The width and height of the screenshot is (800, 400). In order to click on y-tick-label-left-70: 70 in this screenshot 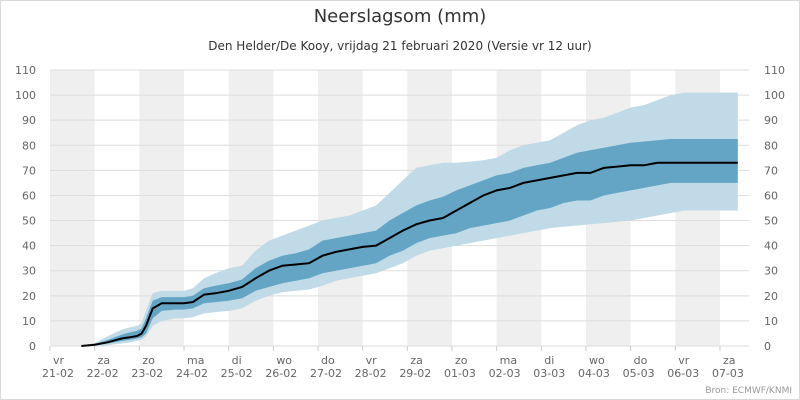, I will do `click(29, 170)`.